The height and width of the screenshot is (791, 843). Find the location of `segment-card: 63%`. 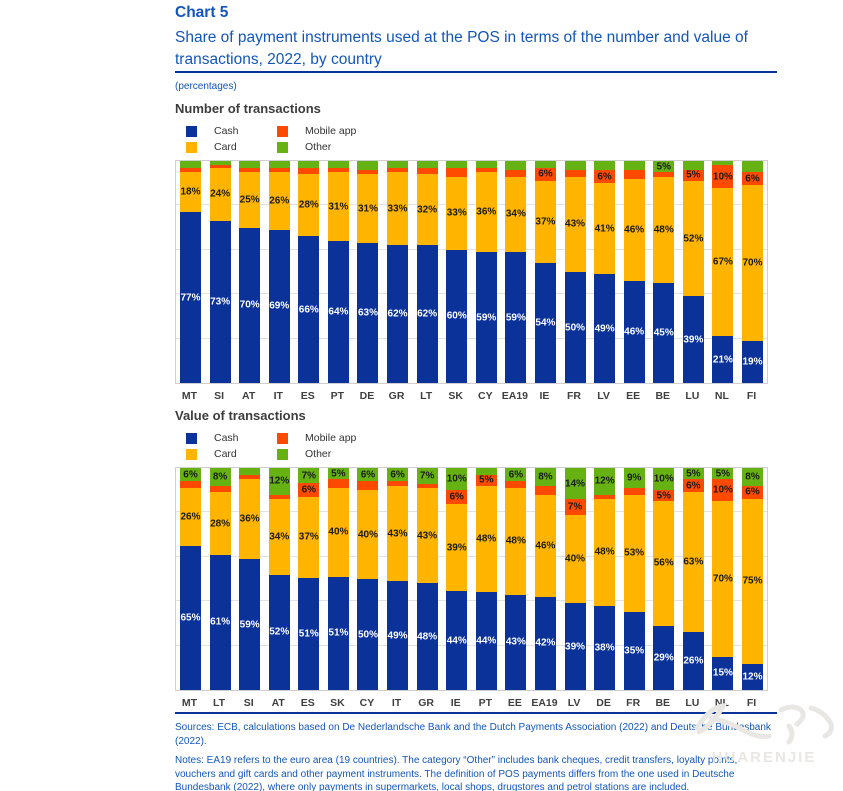

segment-card: 63% is located at coordinates (693, 562).